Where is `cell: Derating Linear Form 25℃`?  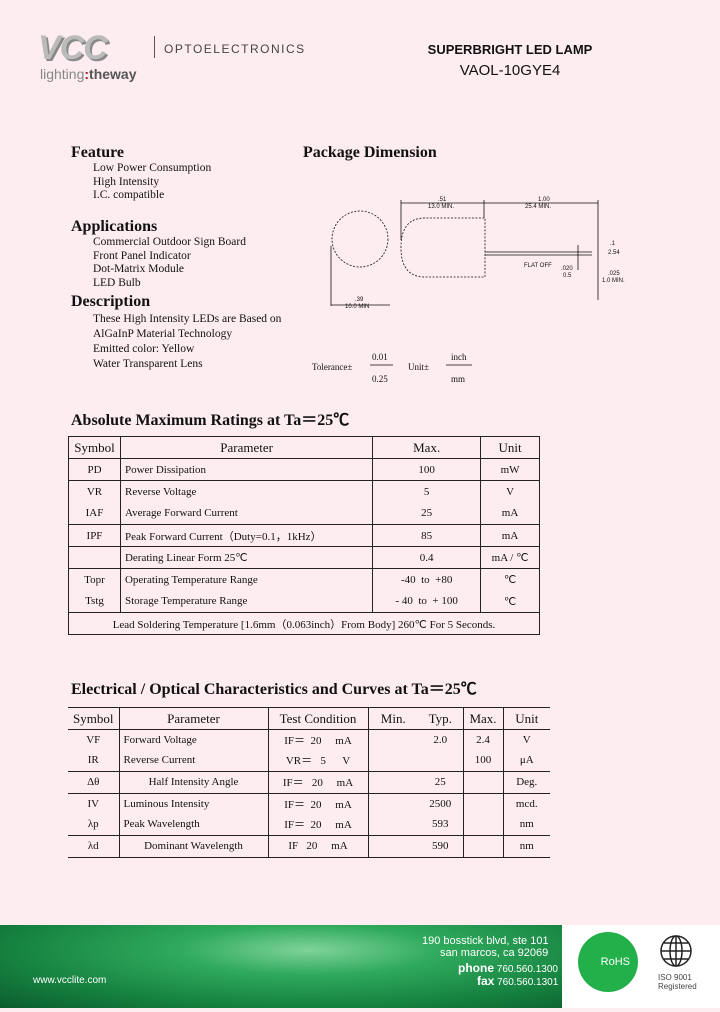
cell: Derating Linear Form 25℃ is located at coordinates (247, 557).